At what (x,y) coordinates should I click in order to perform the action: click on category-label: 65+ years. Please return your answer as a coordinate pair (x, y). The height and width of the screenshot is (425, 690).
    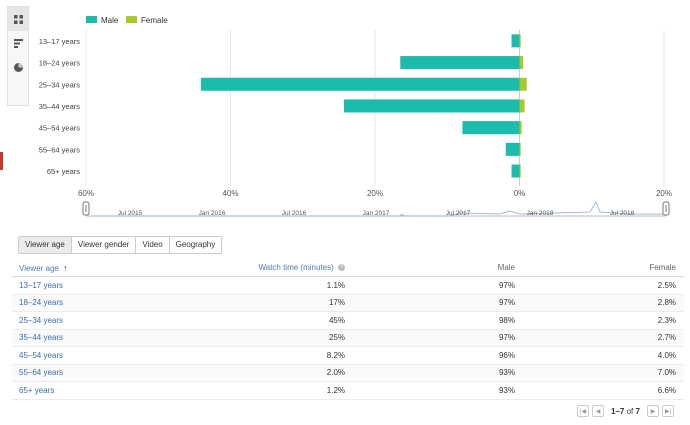
    Looking at the image, I should click on (63, 171).